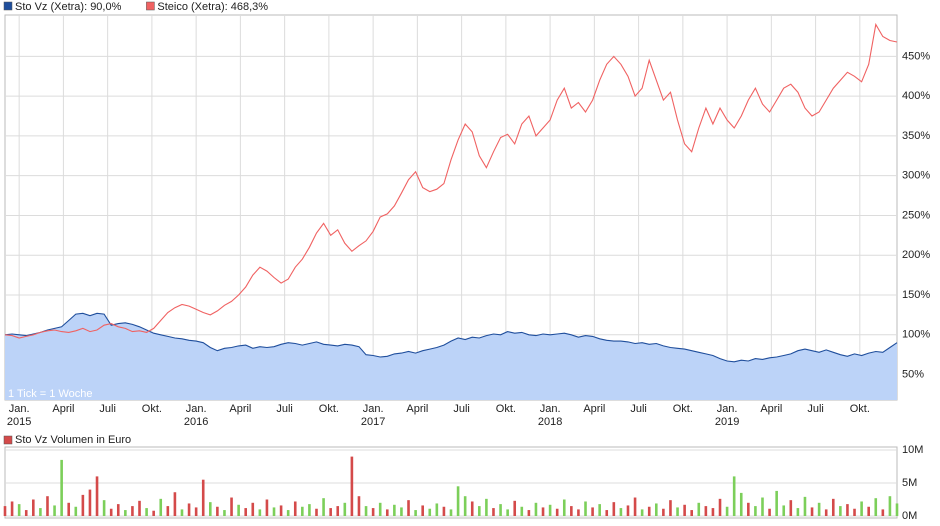 The height and width of the screenshot is (526, 940). I want to click on y-tick-label: 50%, so click(913, 374).